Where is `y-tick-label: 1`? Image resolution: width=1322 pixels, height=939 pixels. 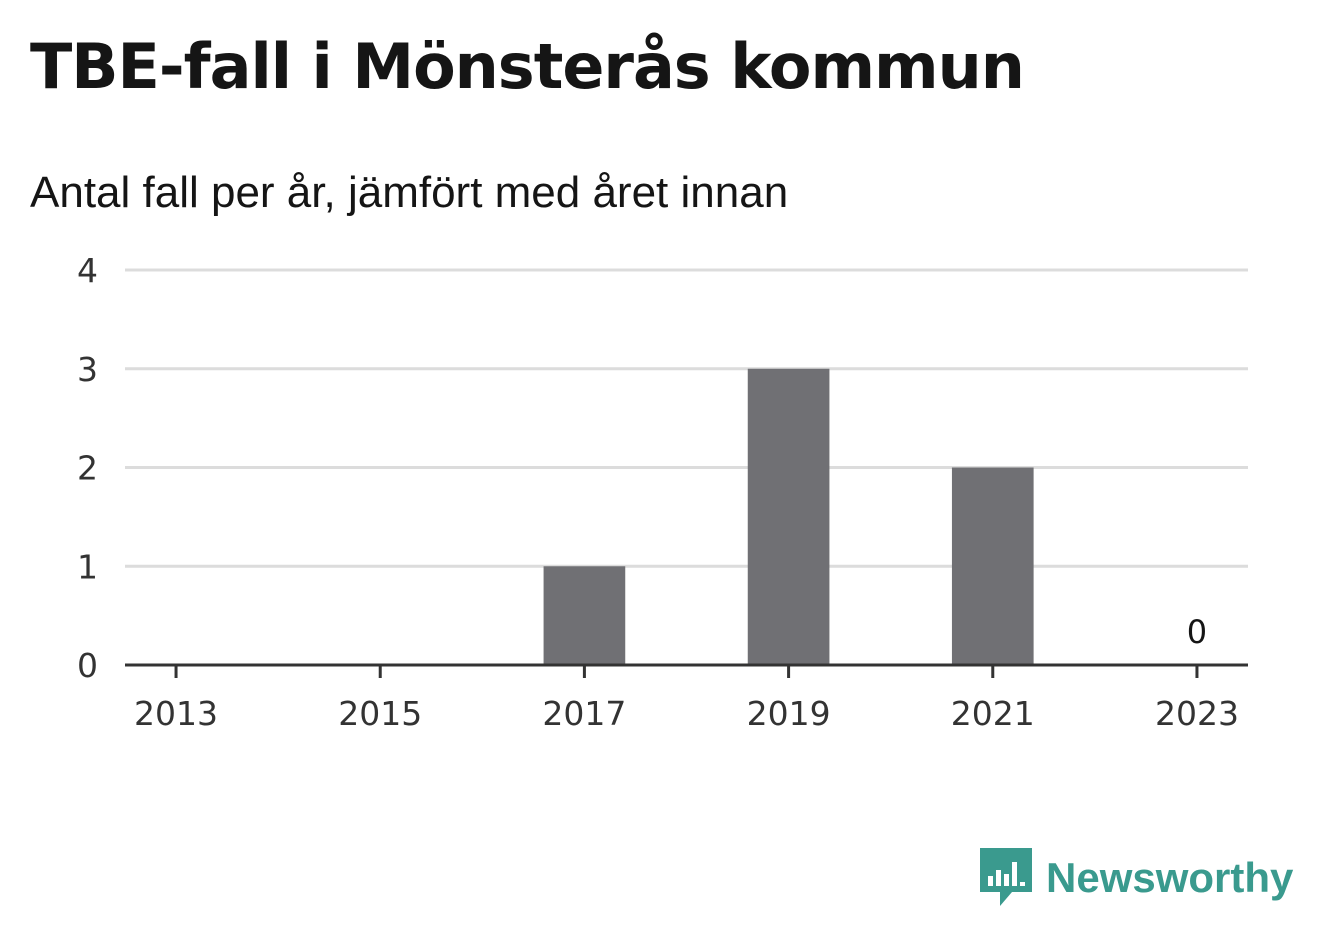 y-tick-label: 1 is located at coordinates (87, 566).